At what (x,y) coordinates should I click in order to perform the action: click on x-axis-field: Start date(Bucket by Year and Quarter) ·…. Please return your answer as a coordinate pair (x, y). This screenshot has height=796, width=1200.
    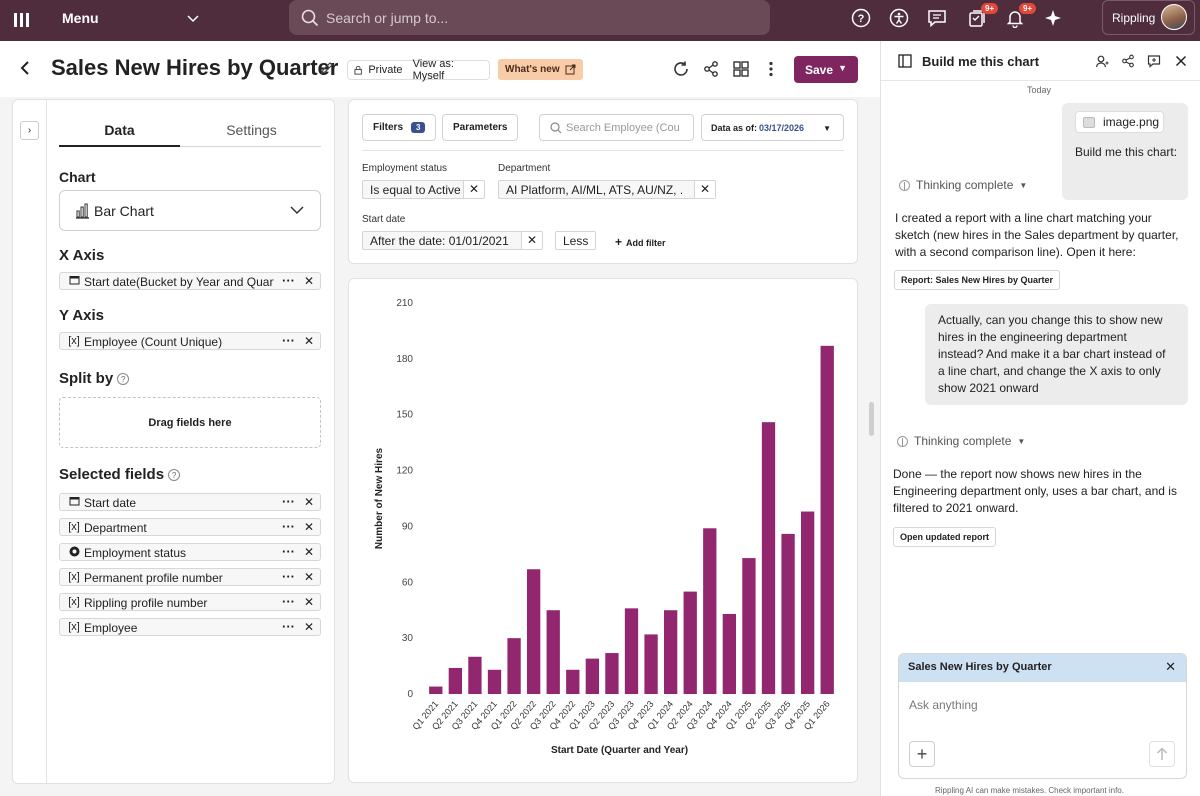
    Looking at the image, I should click on (190, 281).